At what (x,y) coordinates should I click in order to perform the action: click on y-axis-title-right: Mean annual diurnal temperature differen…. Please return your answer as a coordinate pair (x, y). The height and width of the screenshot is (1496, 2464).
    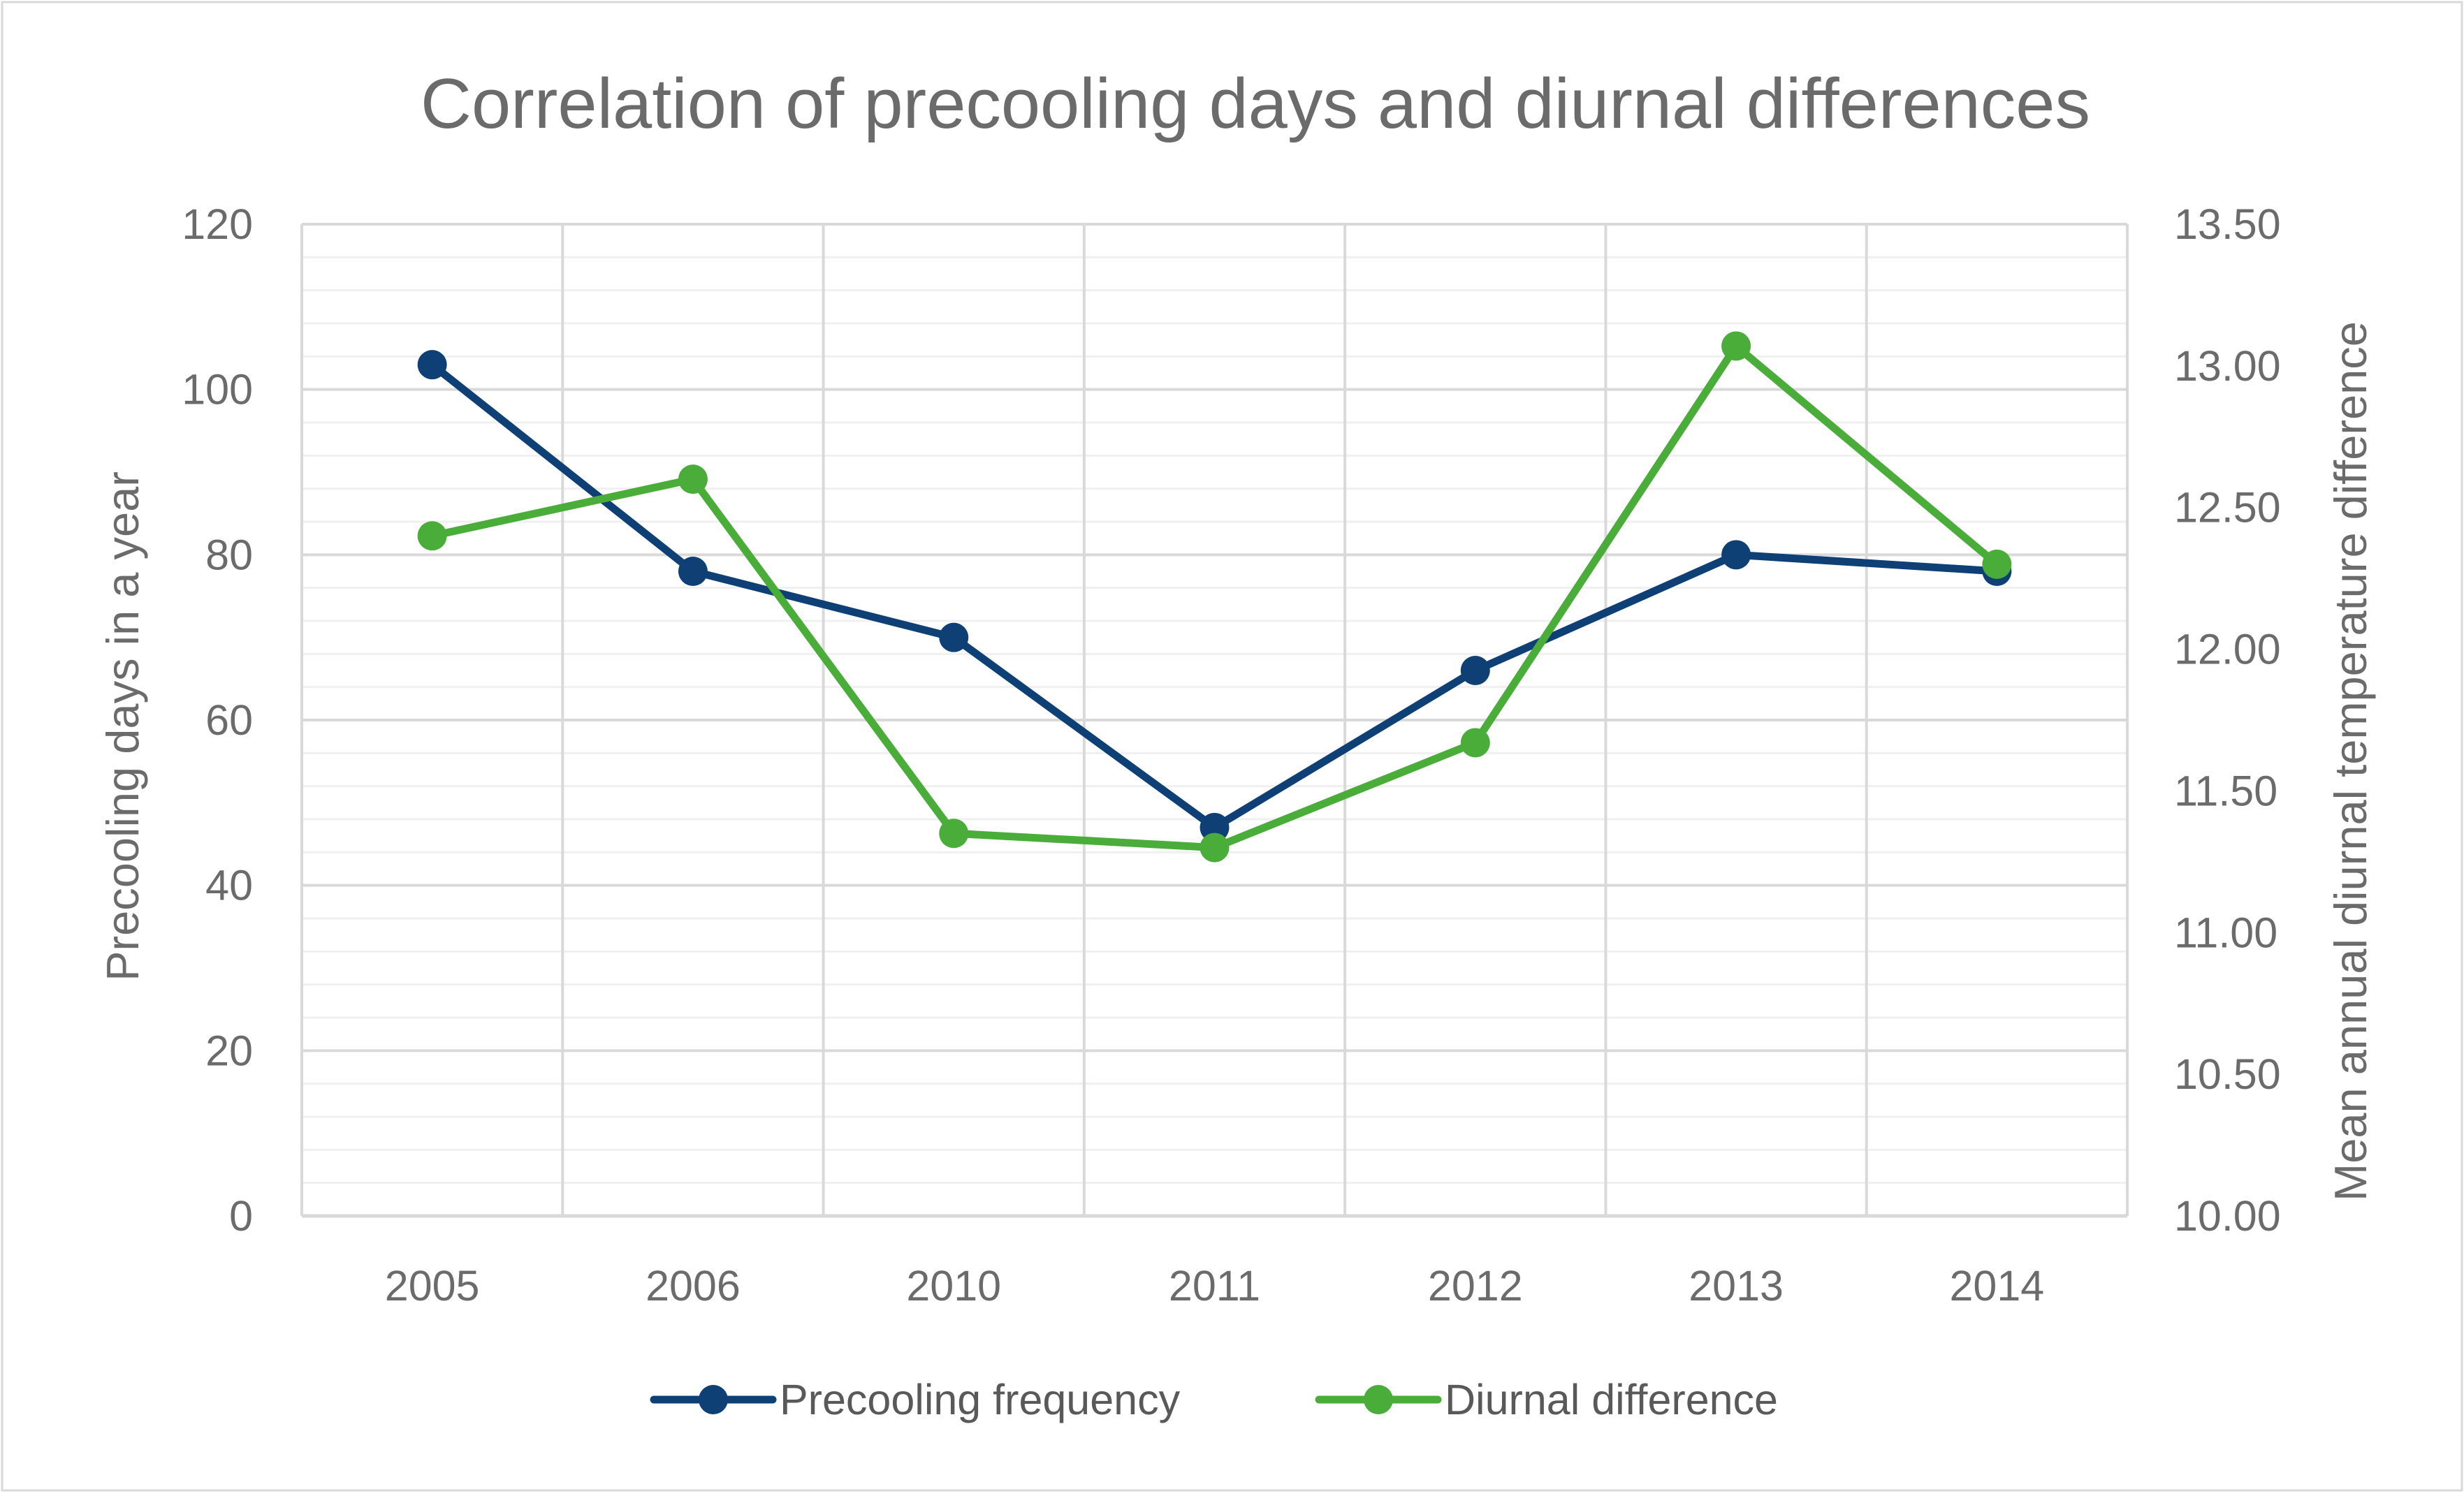
    Looking at the image, I should click on (2350, 761).